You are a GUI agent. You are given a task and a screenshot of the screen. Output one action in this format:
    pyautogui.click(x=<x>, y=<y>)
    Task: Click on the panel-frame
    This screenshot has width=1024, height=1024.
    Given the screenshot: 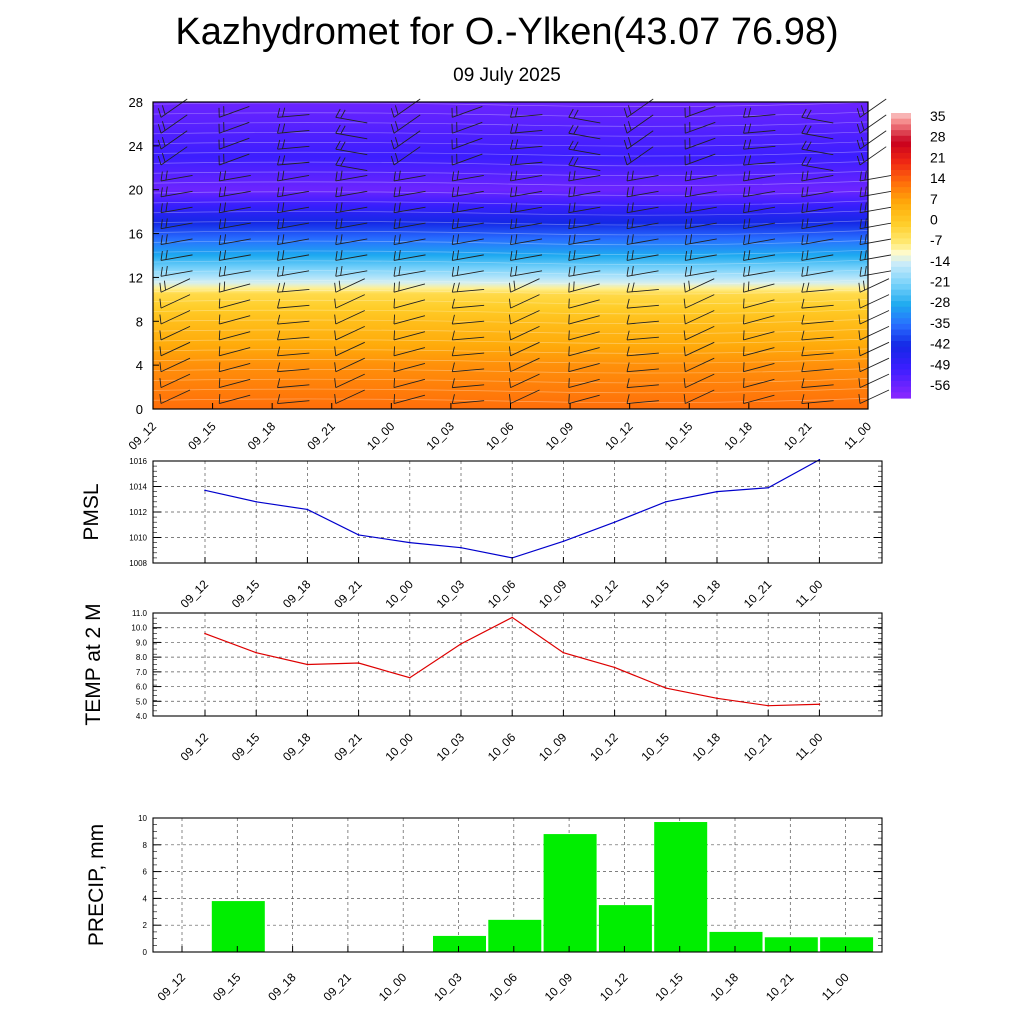 What is the action you would take?
    pyautogui.click(x=517, y=664)
    